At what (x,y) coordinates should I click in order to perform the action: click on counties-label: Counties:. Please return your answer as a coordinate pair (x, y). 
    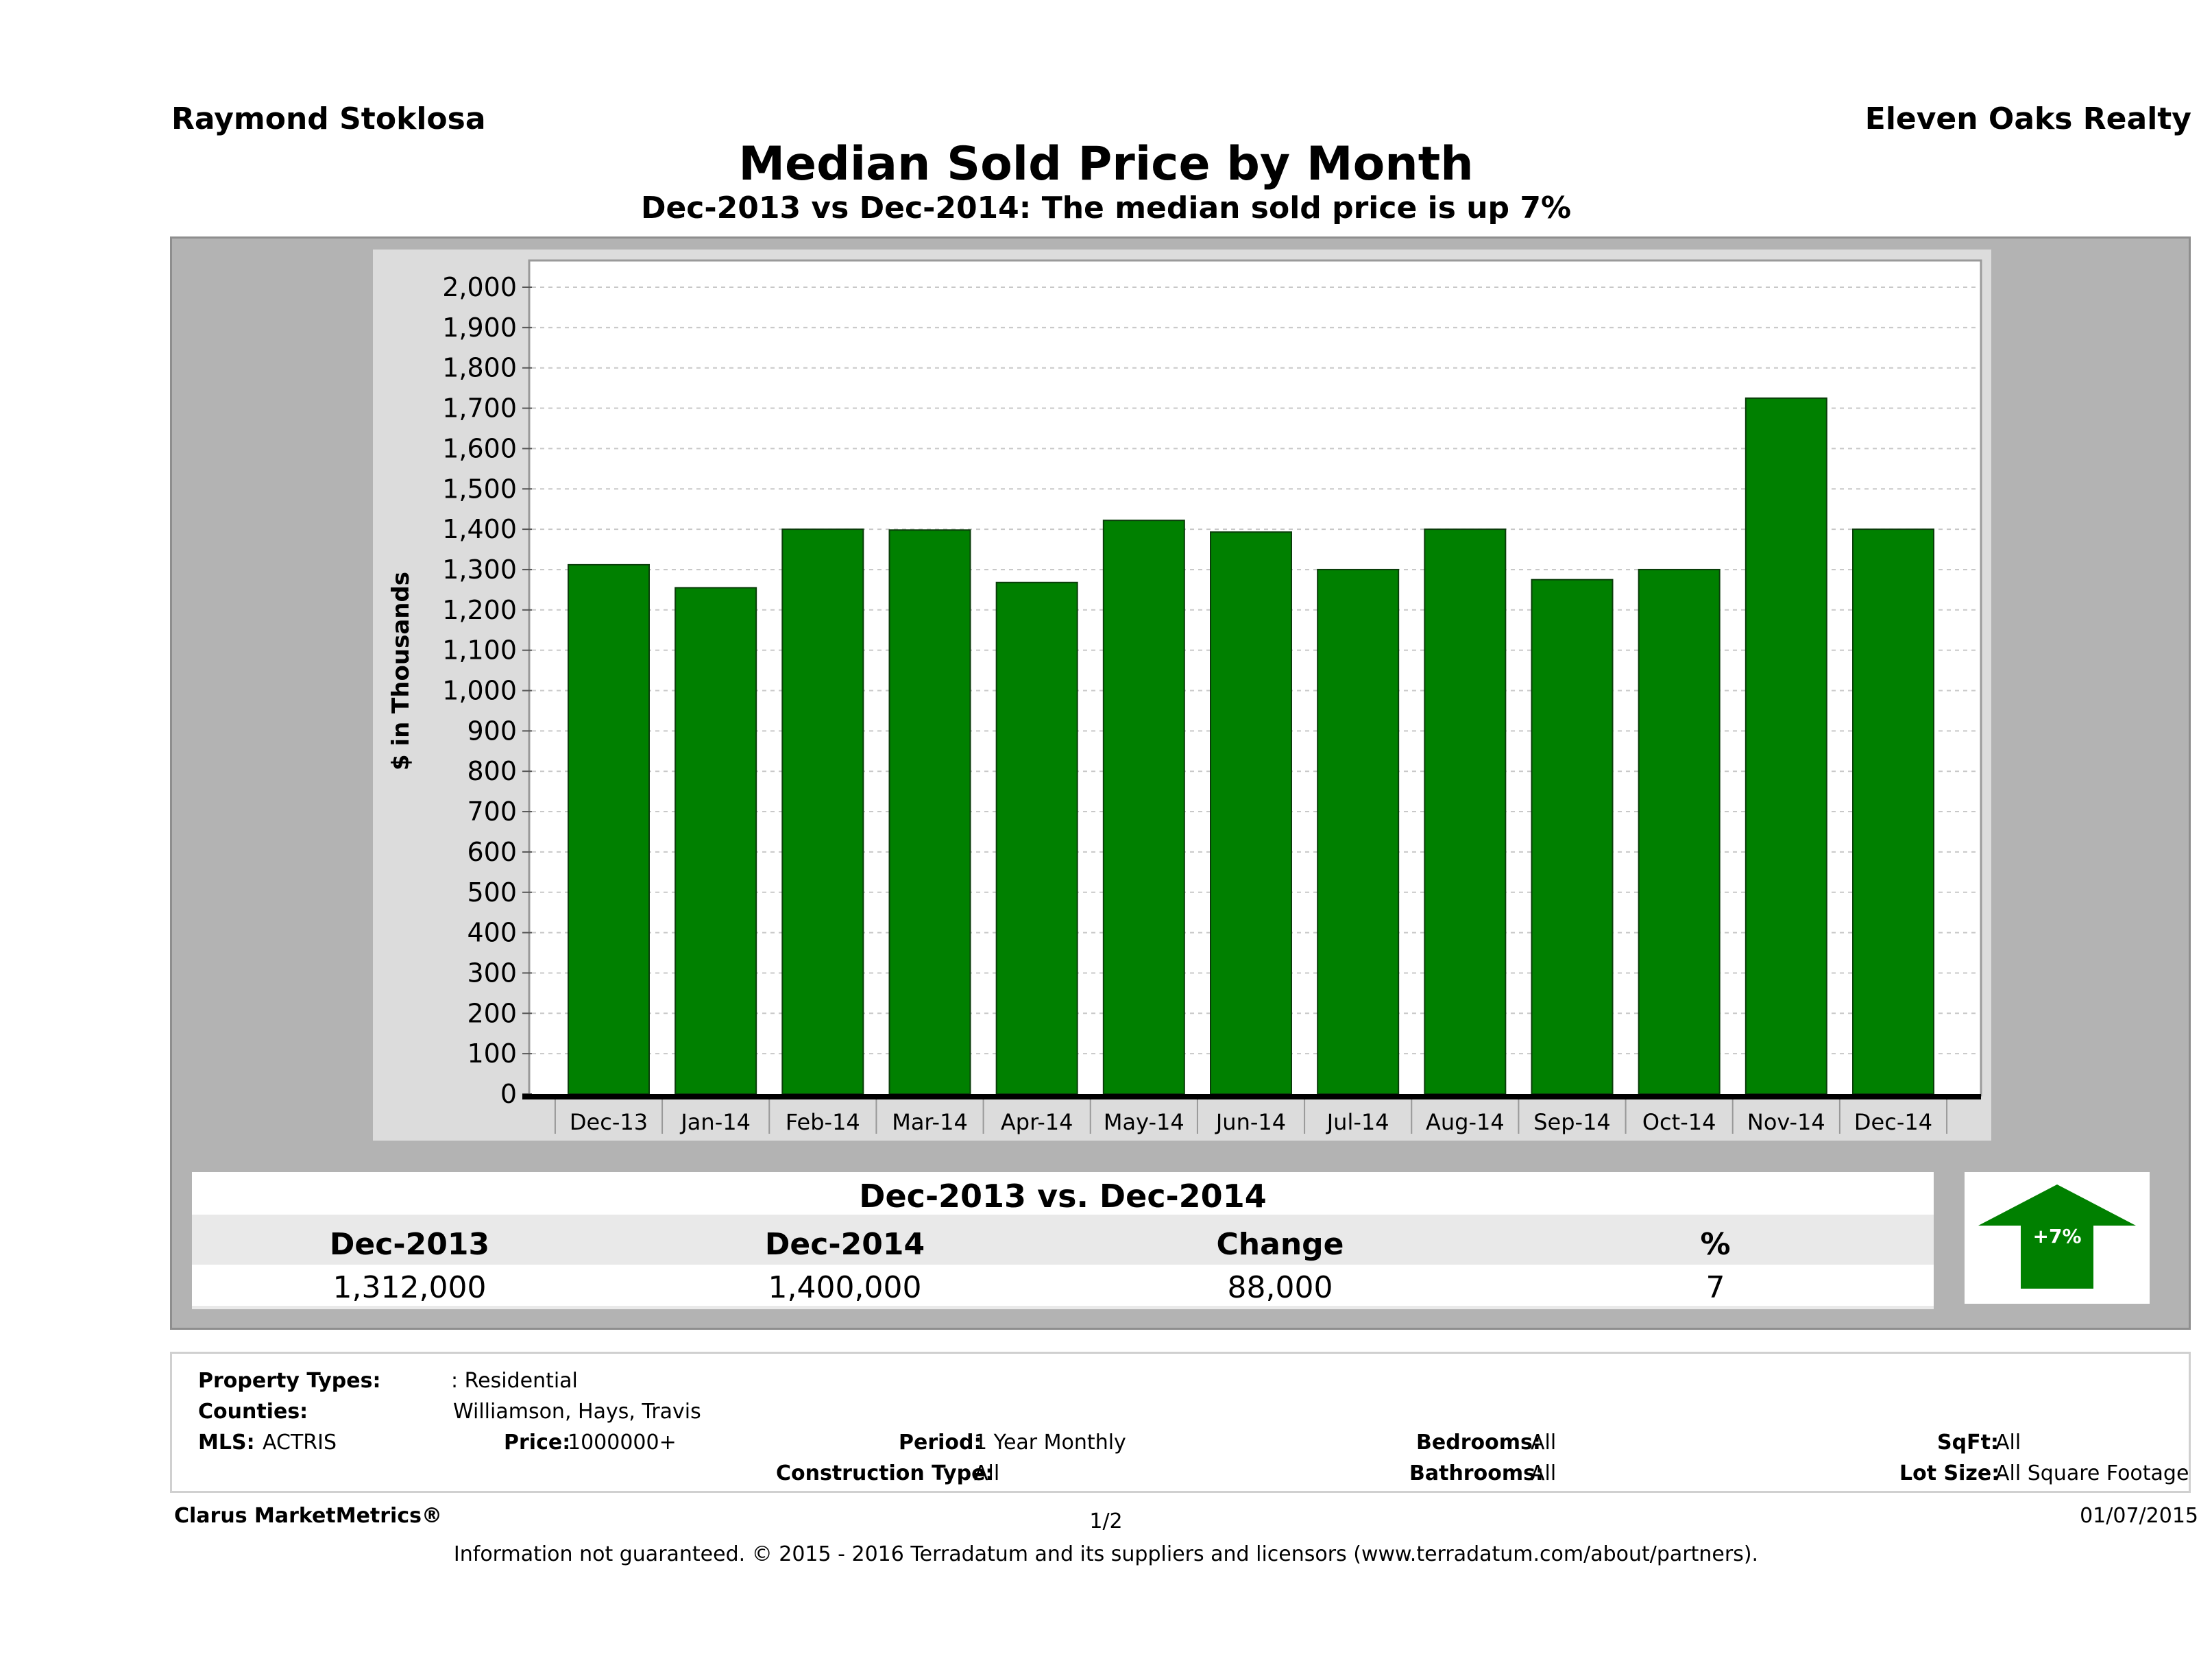
    Looking at the image, I should click on (253, 1412).